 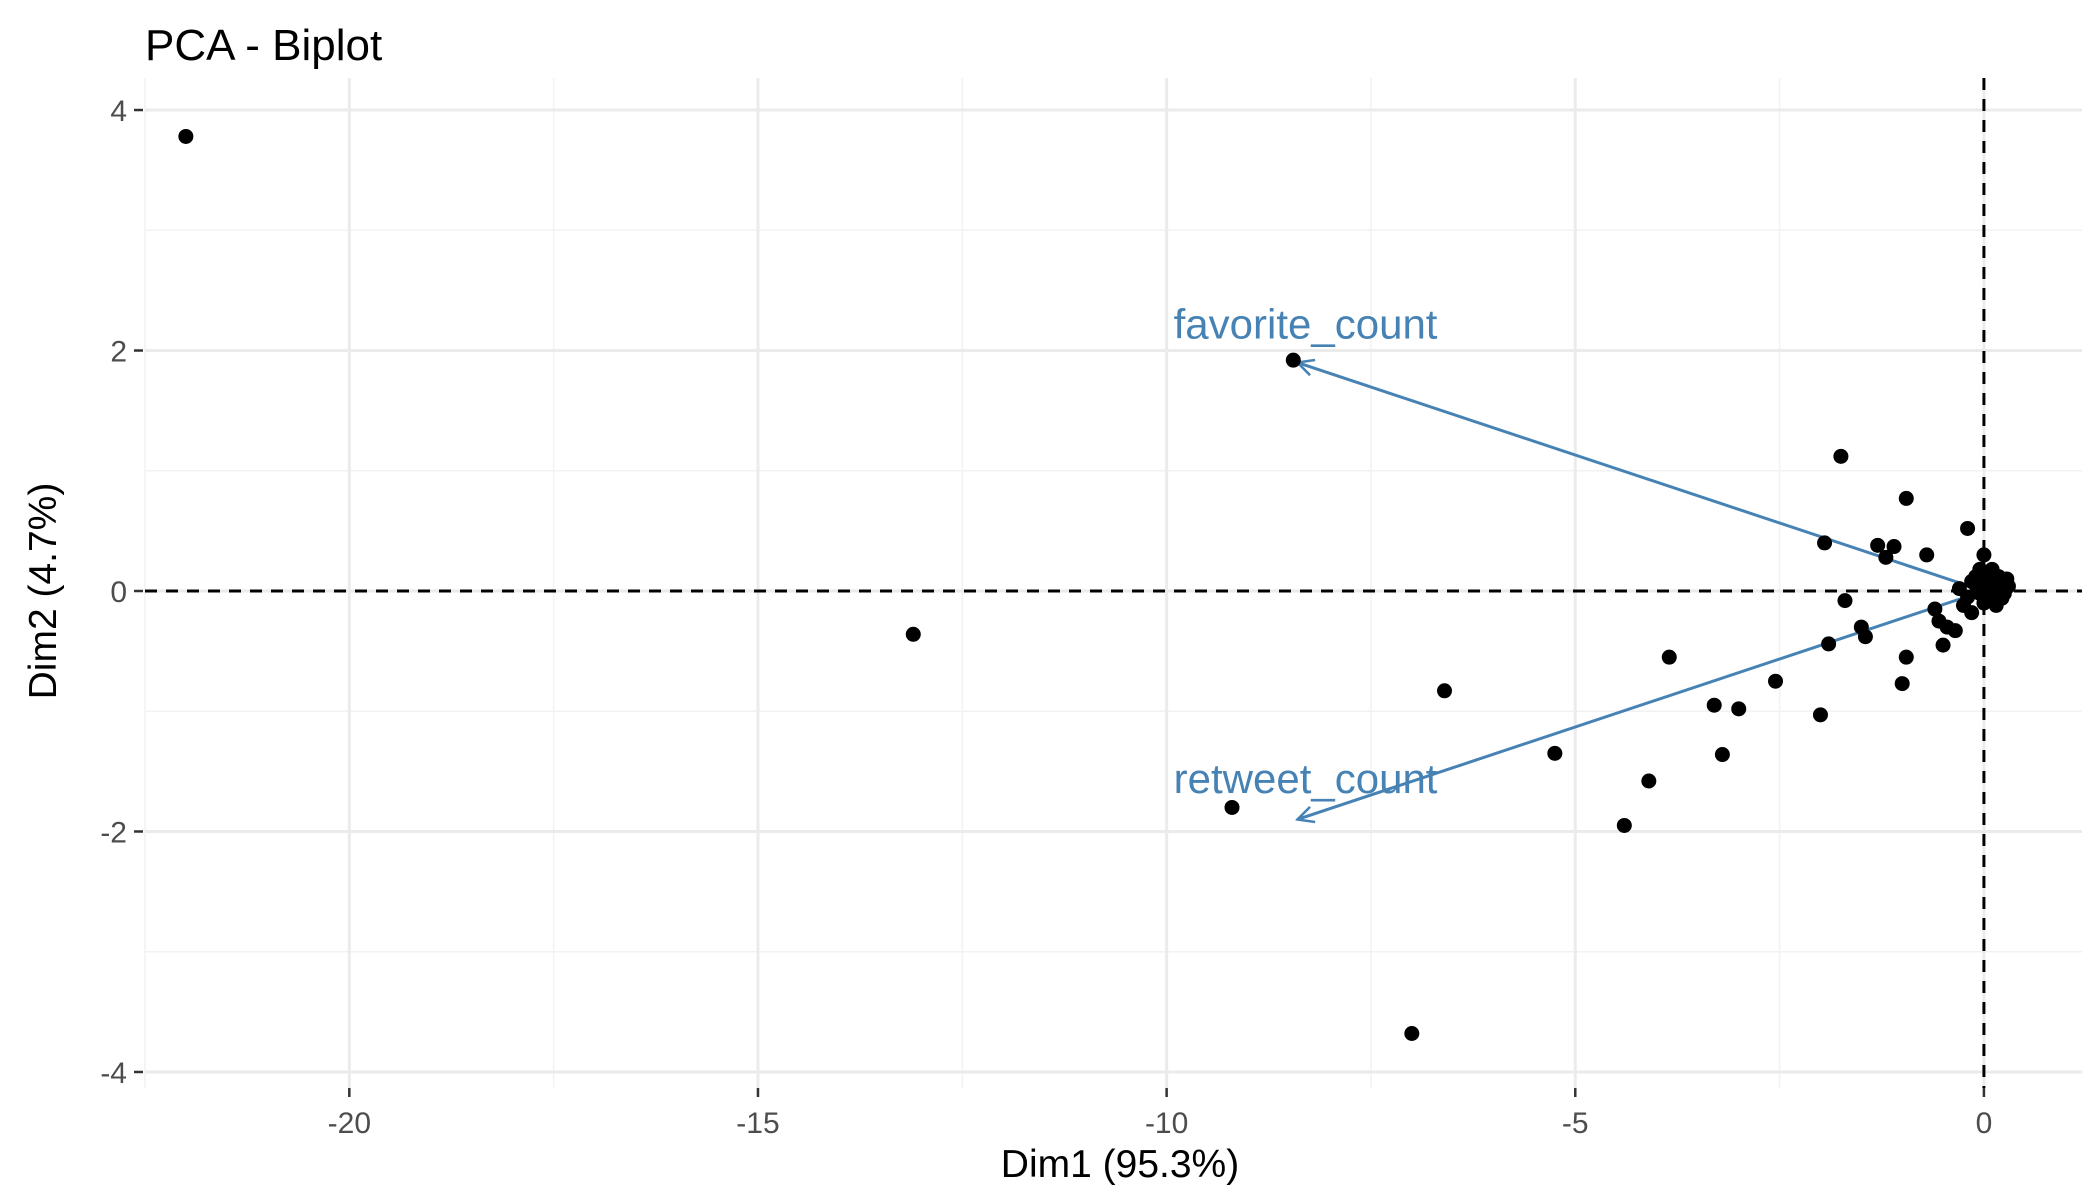 What do you see at coordinates (1120, 1164) in the screenshot?
I see `x-axis-title: Dim1 (95.3%)` at bounding box center [1120, 1164].